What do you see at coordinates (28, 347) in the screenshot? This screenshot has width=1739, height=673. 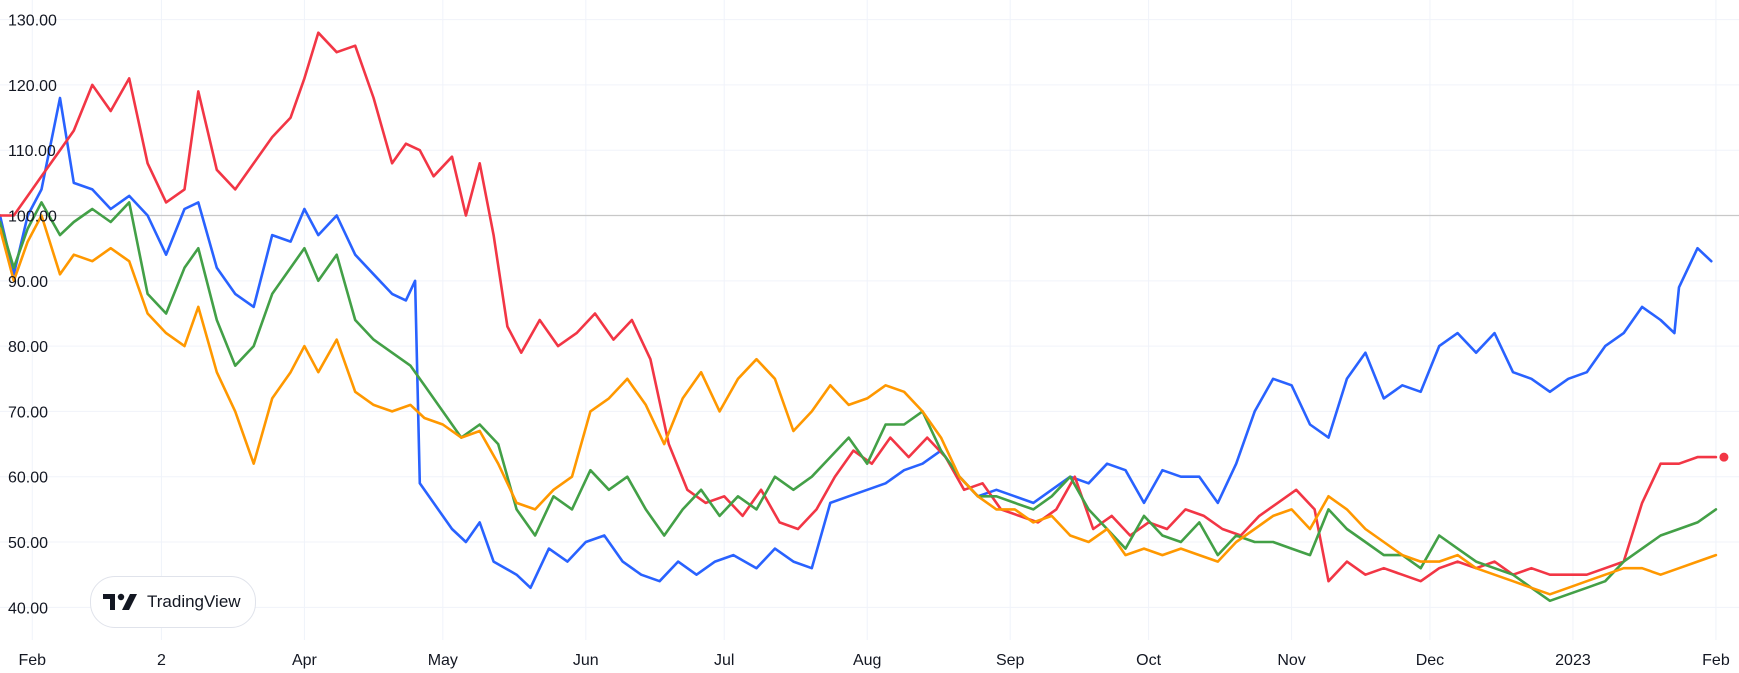 I see `y-tick-label: 80.00` at bounding box center [28, 347].